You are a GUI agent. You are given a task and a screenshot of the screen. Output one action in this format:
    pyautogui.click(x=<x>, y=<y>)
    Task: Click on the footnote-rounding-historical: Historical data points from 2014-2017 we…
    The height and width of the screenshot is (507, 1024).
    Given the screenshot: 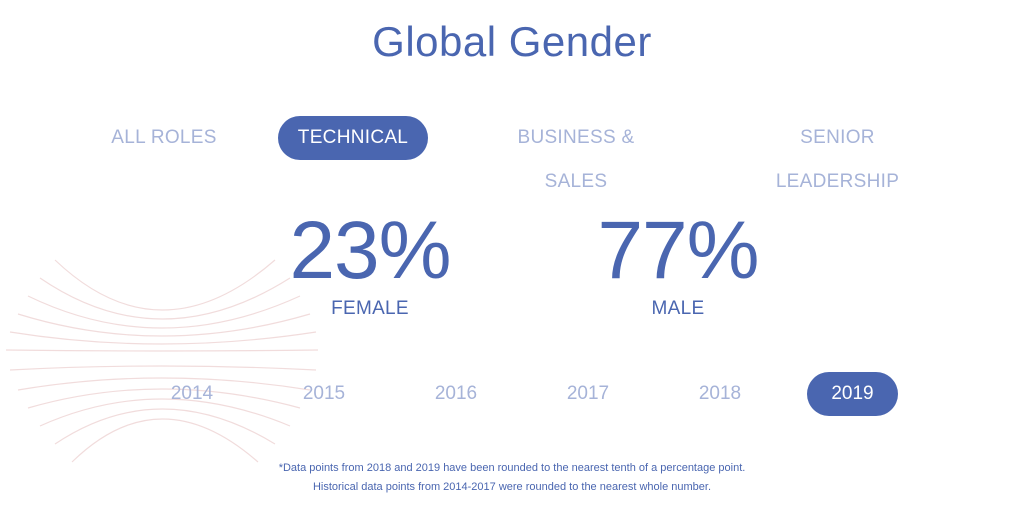 What is the action you would take?
    pyautogui.click(x=512, y=487)
    